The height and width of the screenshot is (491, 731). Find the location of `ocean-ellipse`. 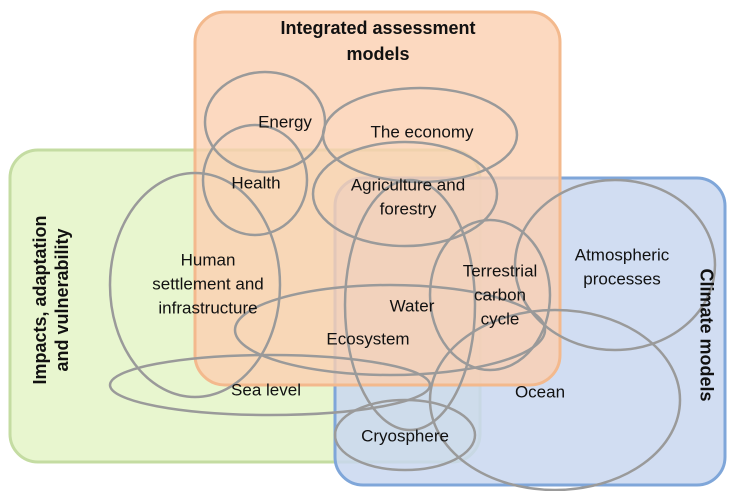

ocean-ellipse is located at coordinates (555, 399).